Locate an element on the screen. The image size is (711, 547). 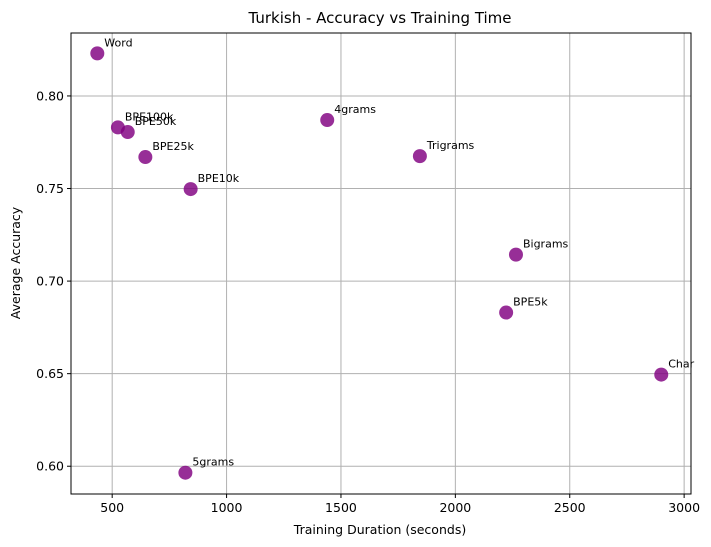
data-point-label: Bigrams is located at coordinates (546, 244).